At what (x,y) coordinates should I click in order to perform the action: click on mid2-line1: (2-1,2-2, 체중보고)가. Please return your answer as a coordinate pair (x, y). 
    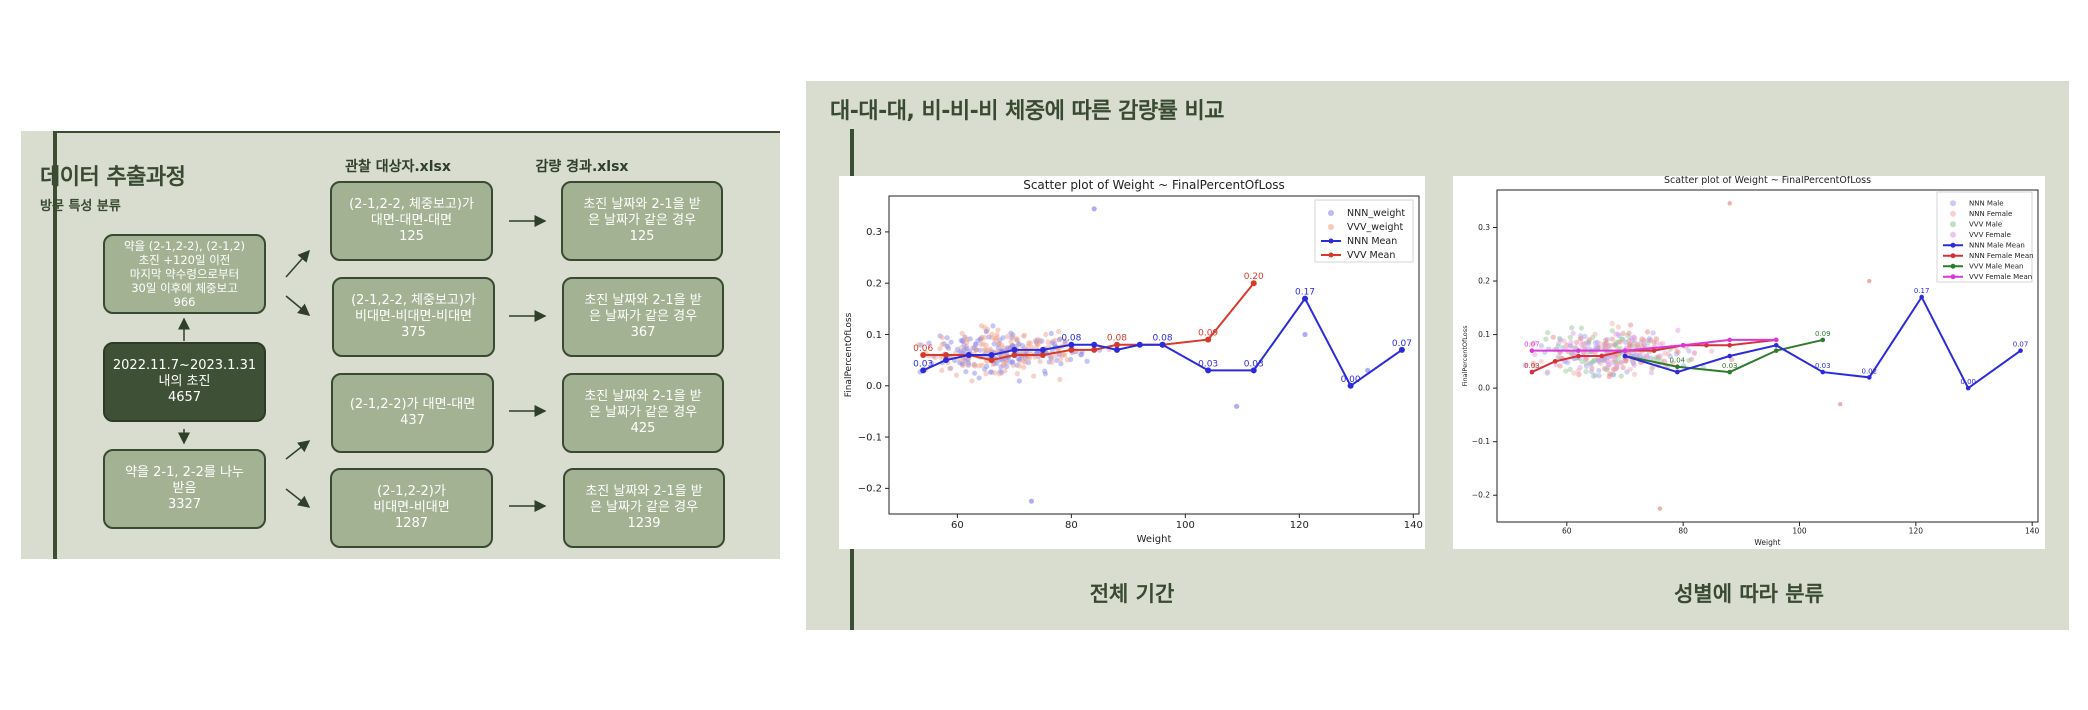
    Looking at the image, I should click on (413, 300).